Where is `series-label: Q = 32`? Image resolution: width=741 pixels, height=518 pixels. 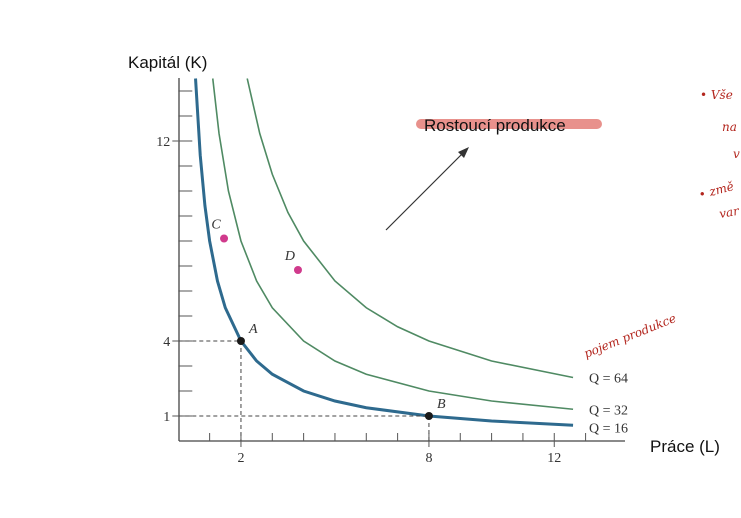 series-label: Q = 32 is located at coordinates (608, 410).